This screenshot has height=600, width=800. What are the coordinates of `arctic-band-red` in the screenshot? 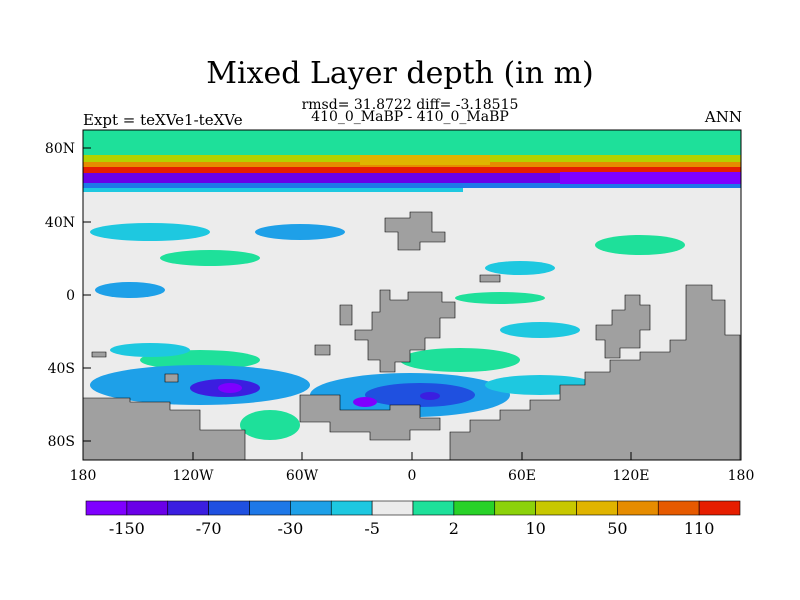 It's located at (412, 170).